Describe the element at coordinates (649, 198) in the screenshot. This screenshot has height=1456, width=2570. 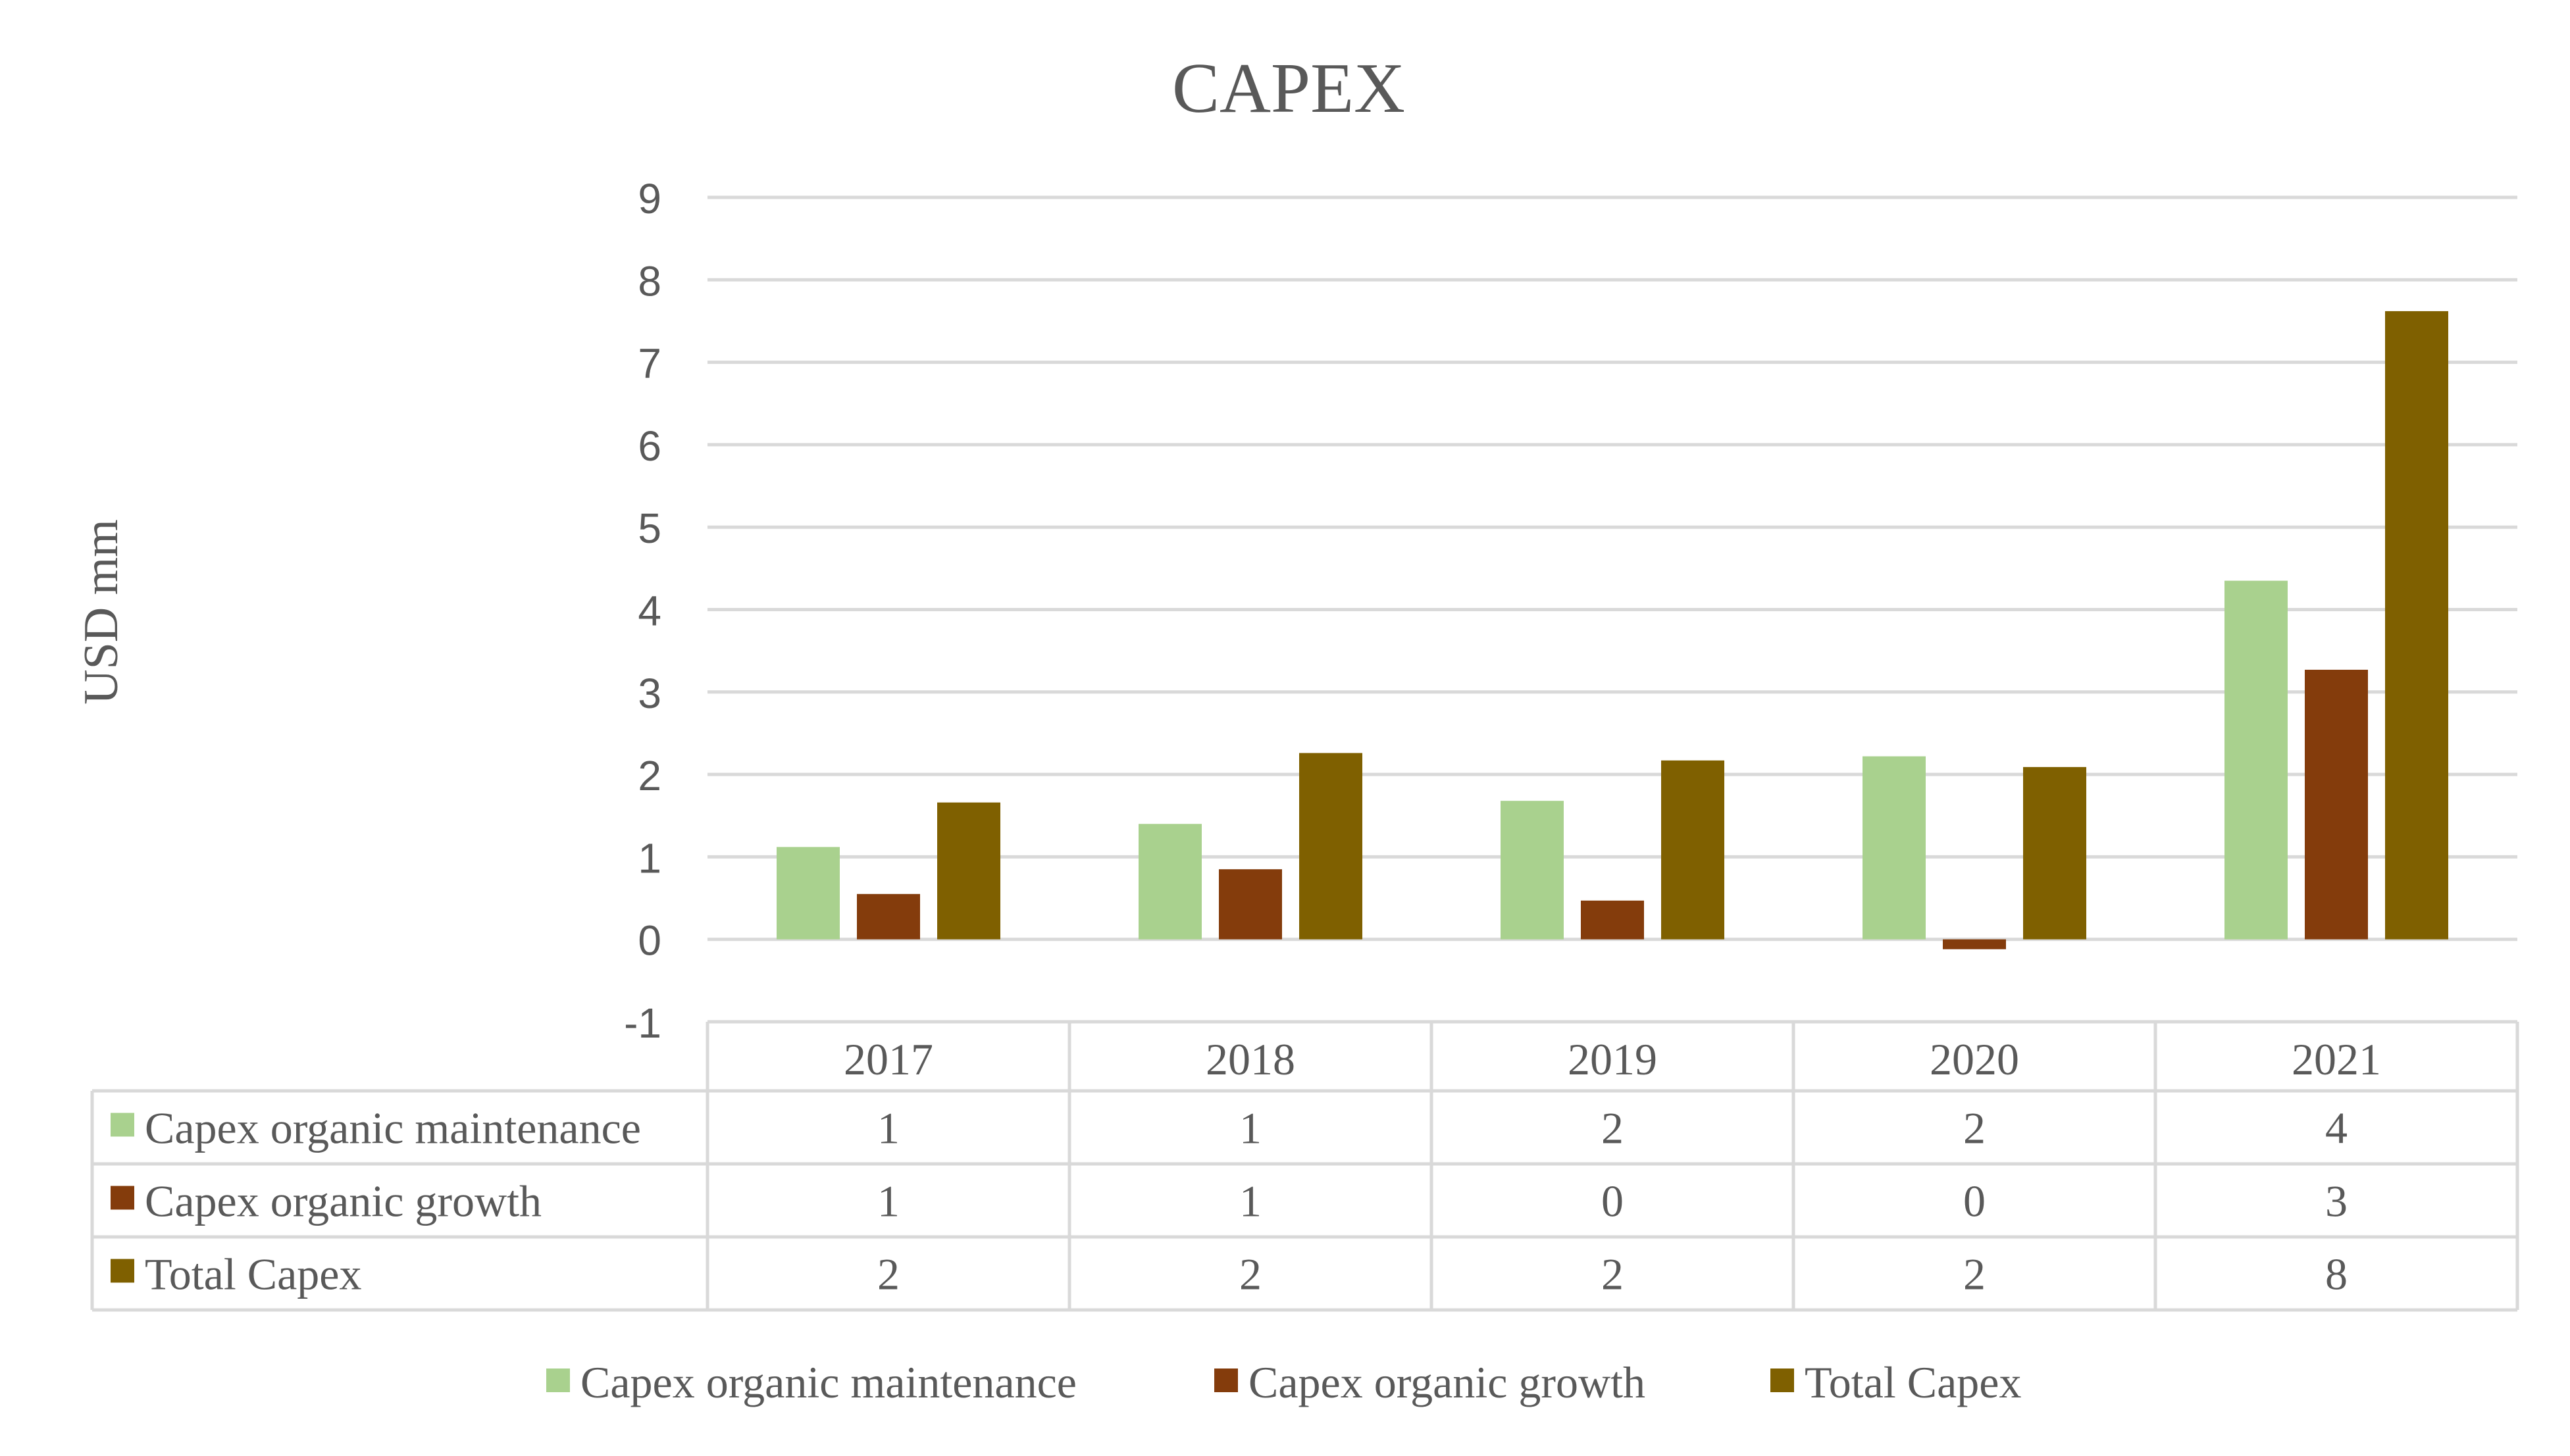
I see `y-tick-label: 9` at that location.